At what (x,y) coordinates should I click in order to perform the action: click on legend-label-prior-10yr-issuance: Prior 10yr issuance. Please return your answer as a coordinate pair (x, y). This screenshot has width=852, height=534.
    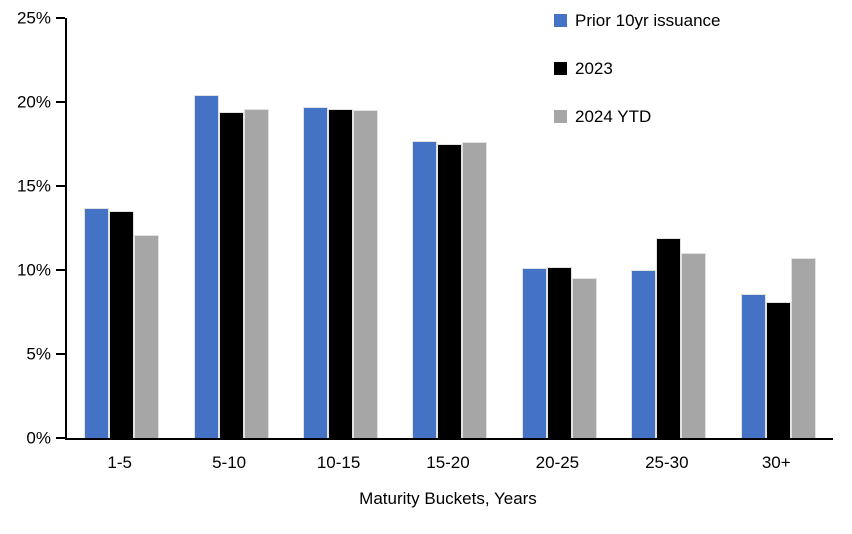
    Looking at the image, I should click on (648, 20).